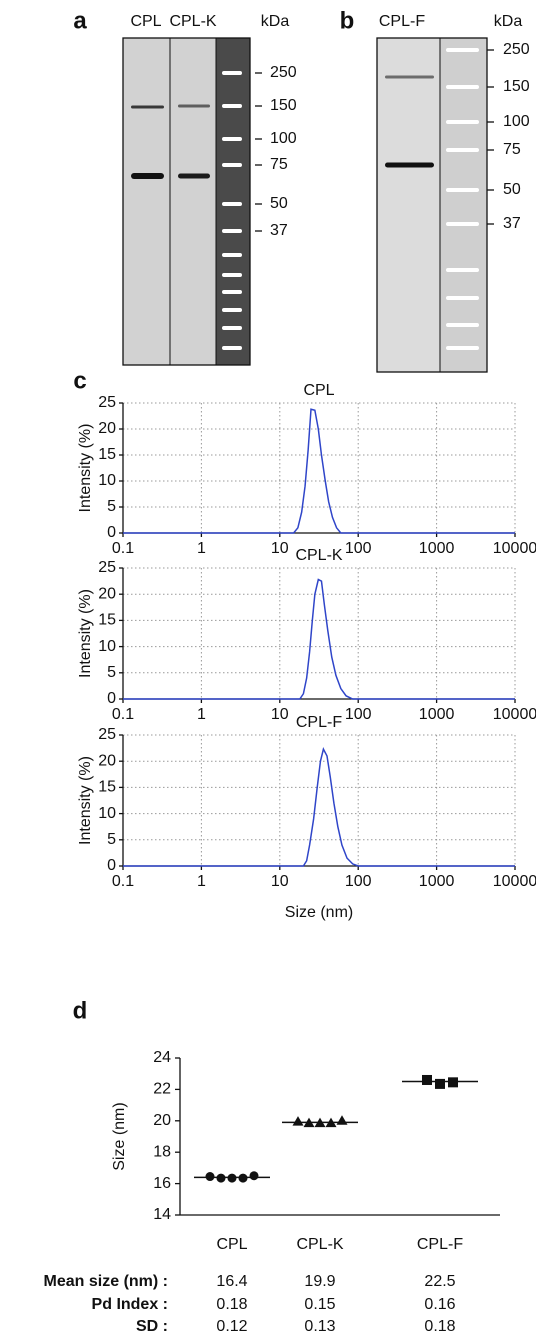 The width and height of the screenshot is (536, 1336). Describe the element at coordinates (514, 881) in the screenshot. I see `x-tick-label: 10000` at that location.